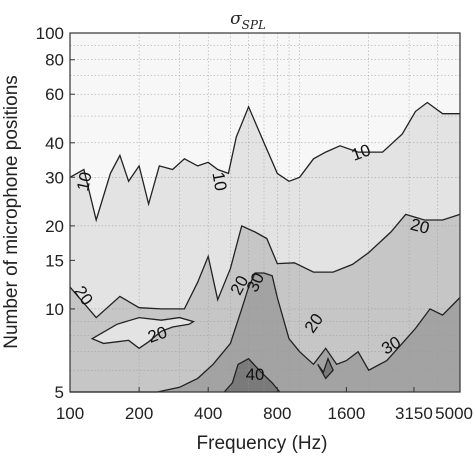 This screenshot has width=474, height=474. I want to click on y-tick-label: 15, so click(54, 260).